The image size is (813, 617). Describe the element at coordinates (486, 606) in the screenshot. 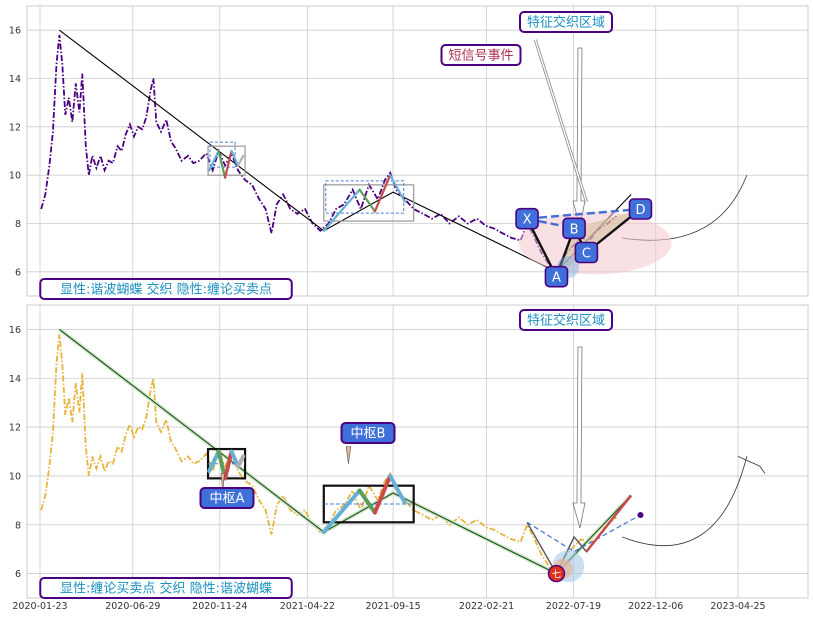

I see `x-tick-label: 2022-02-21` at that location.